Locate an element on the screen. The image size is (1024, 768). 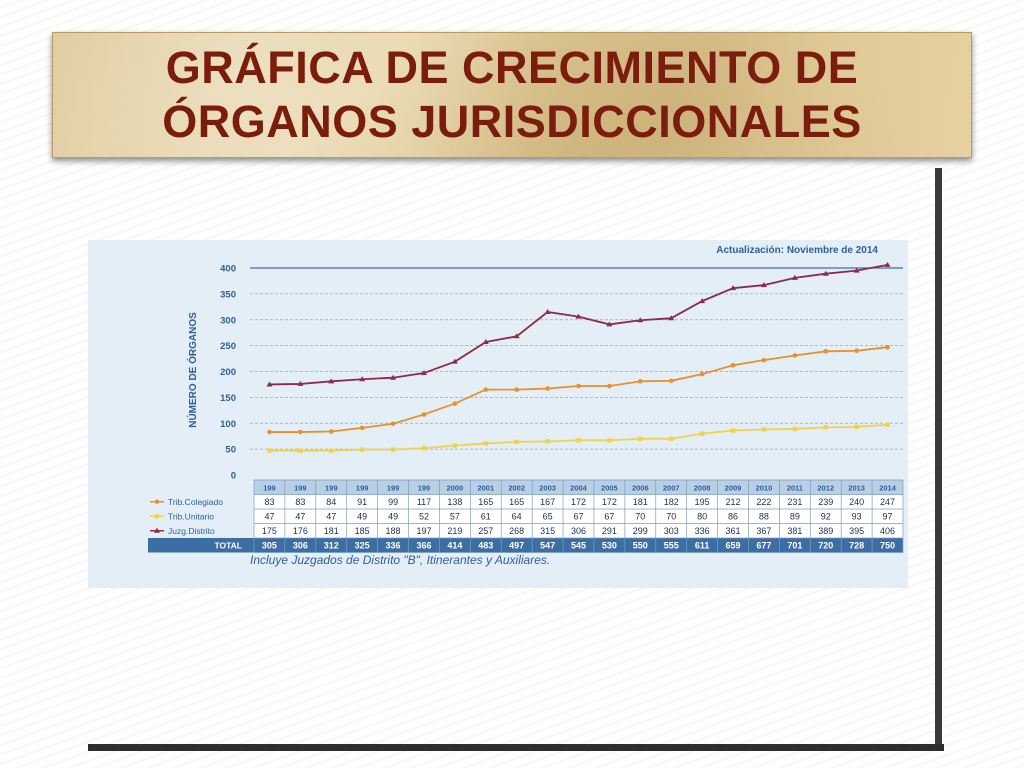
total-label: TOTAL is located at coordinates (228, 546).